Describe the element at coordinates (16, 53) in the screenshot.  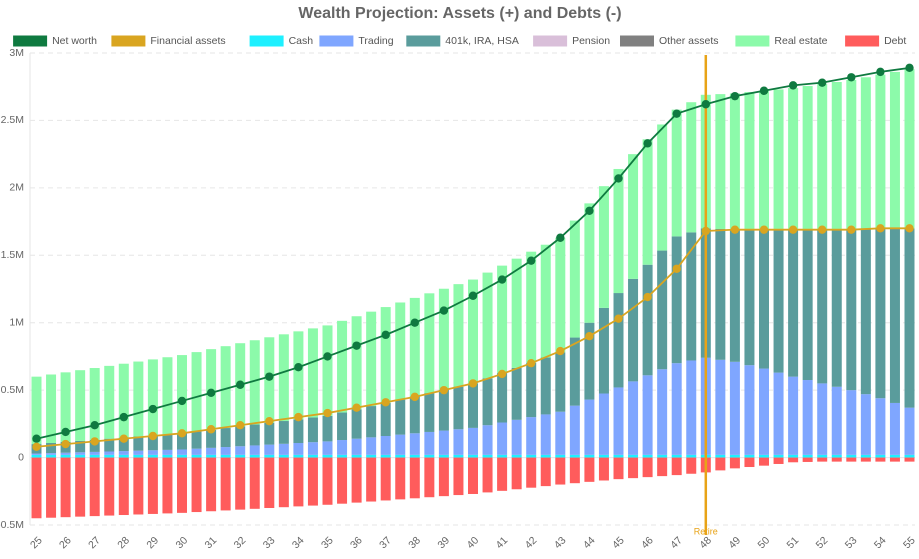
I see `y-tick-label: 3M` at that location.